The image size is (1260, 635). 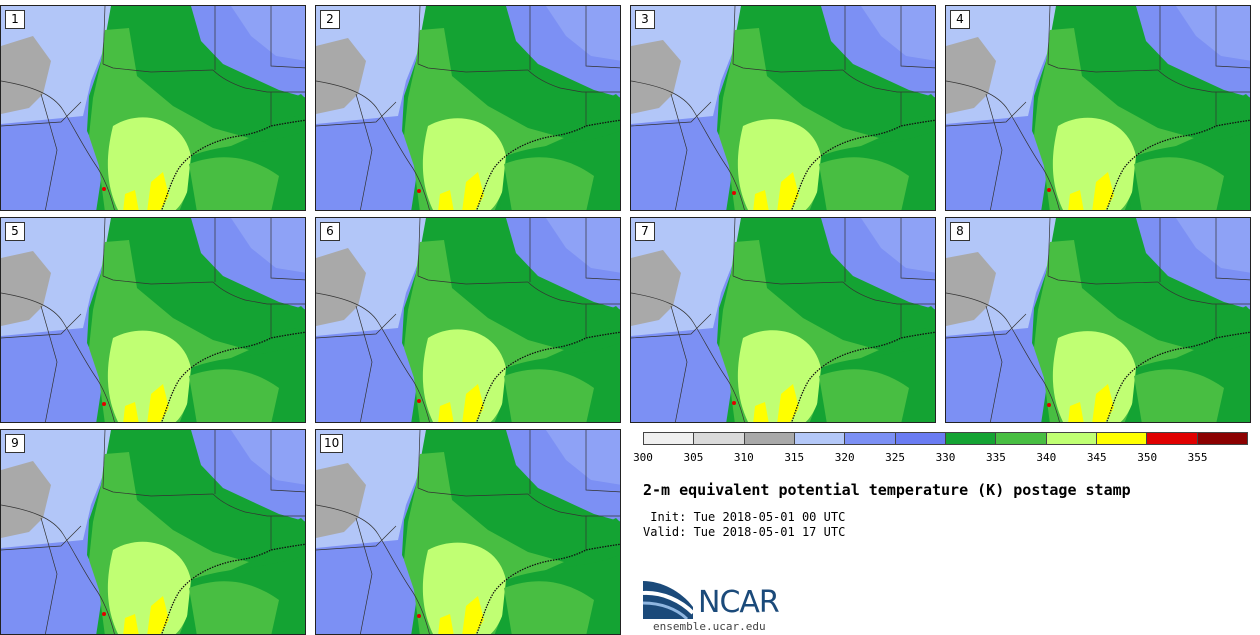 What do you see at coordinates (645, 231) in the screenshot?
I see `panel-number-label: 7` at bounding box center [645, 231].